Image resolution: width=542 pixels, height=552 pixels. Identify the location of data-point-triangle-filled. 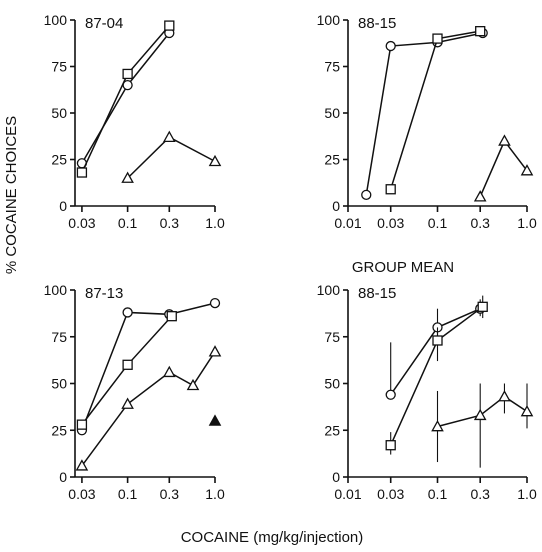
(215, 420).